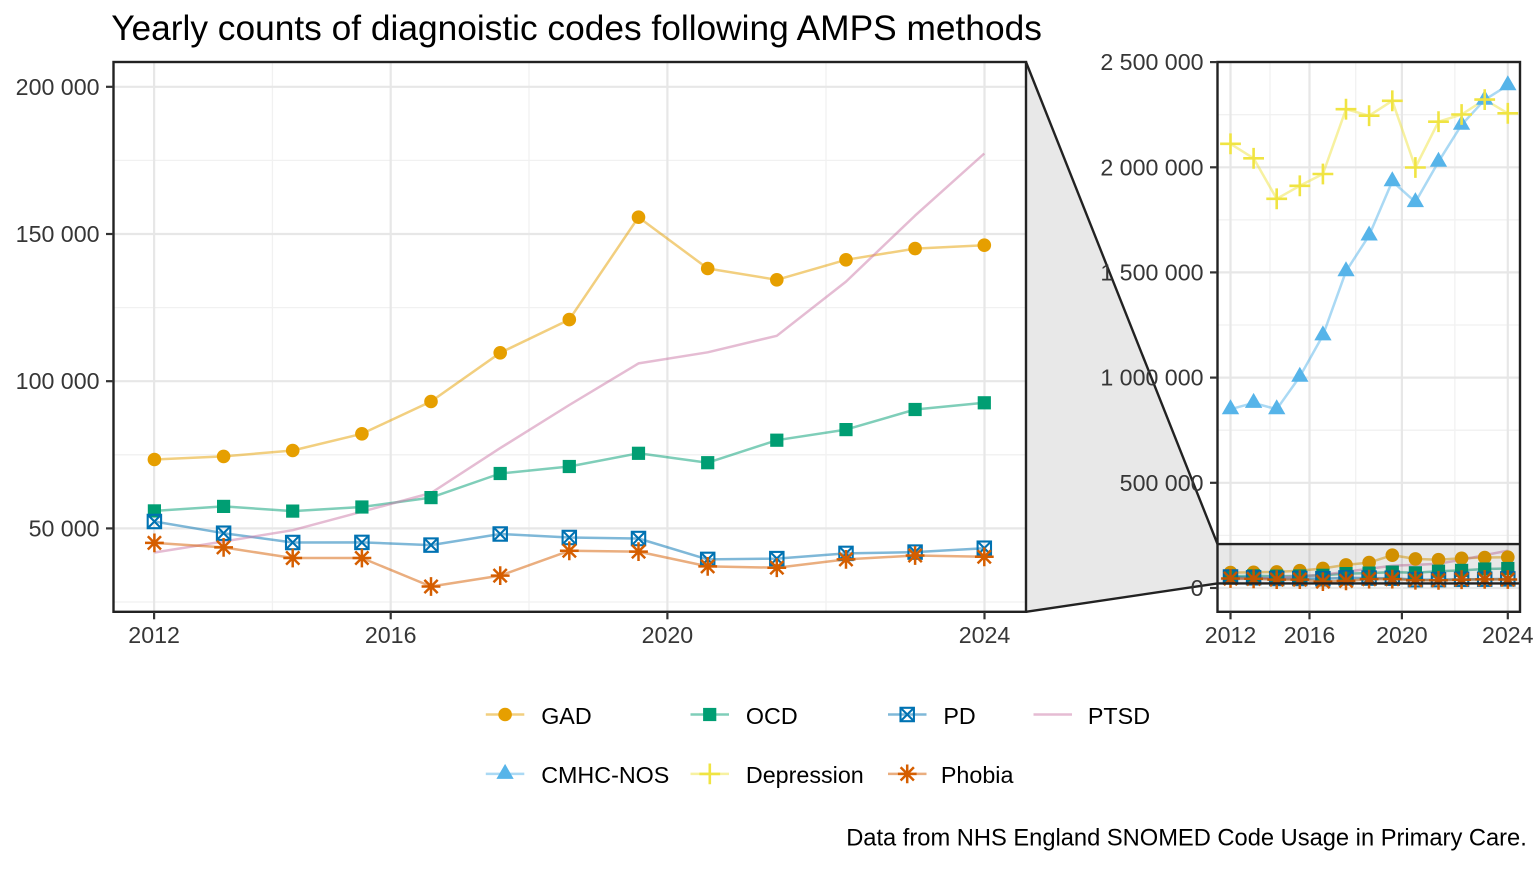 The height and width of the screenshot is (869, 1536). What do you see at coordinates (959, 716) in the screenshot?
I see `svg-text: PD` at bounding box center [959, 716].